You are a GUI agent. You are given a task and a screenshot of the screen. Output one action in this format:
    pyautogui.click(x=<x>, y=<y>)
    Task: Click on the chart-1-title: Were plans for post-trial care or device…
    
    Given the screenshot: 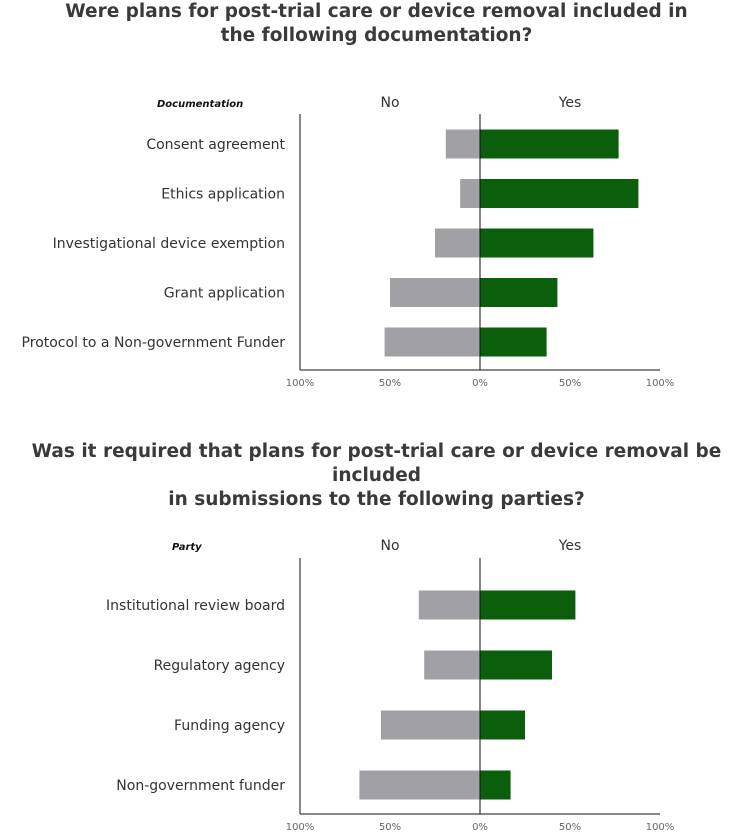 What is the action you would take?
    pyautogui.click(x=376, y=24)
    